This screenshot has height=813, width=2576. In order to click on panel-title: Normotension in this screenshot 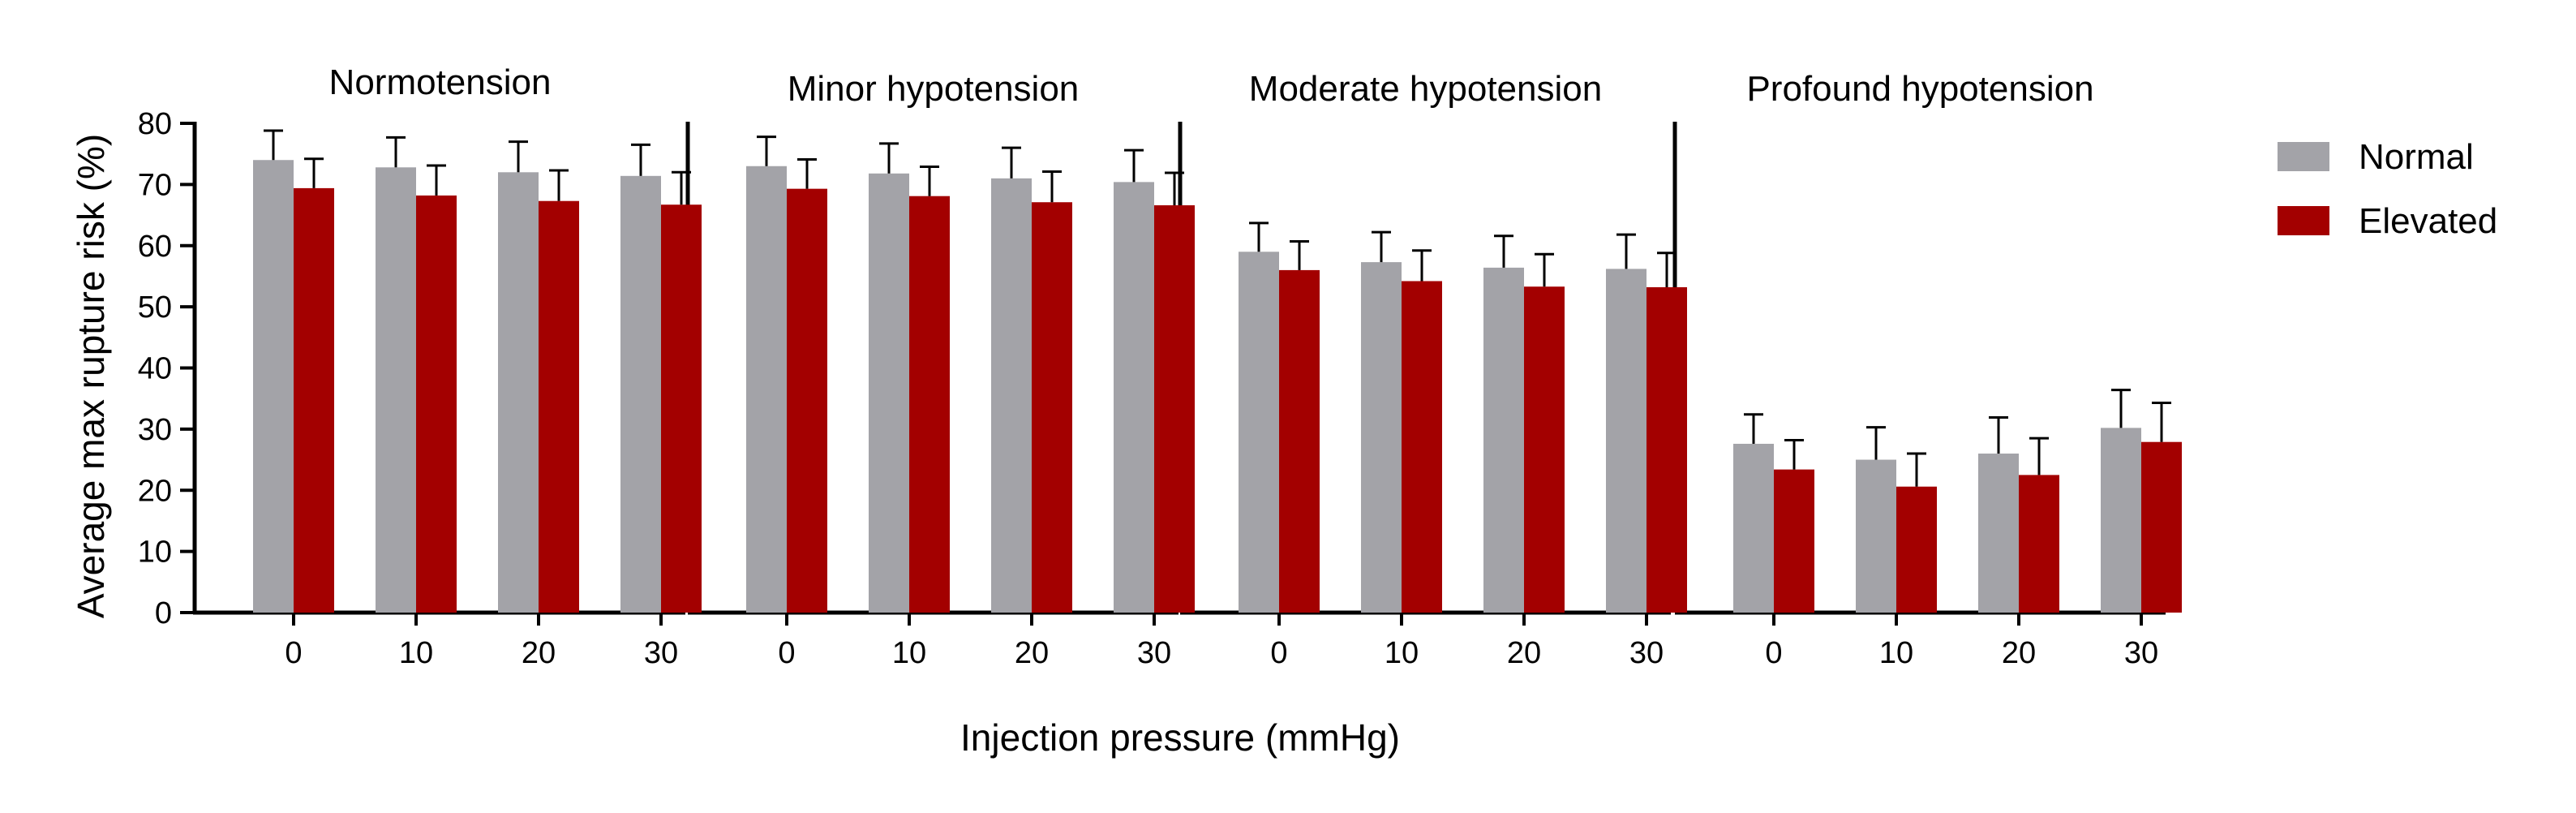, I will do `click(441, 82)`.